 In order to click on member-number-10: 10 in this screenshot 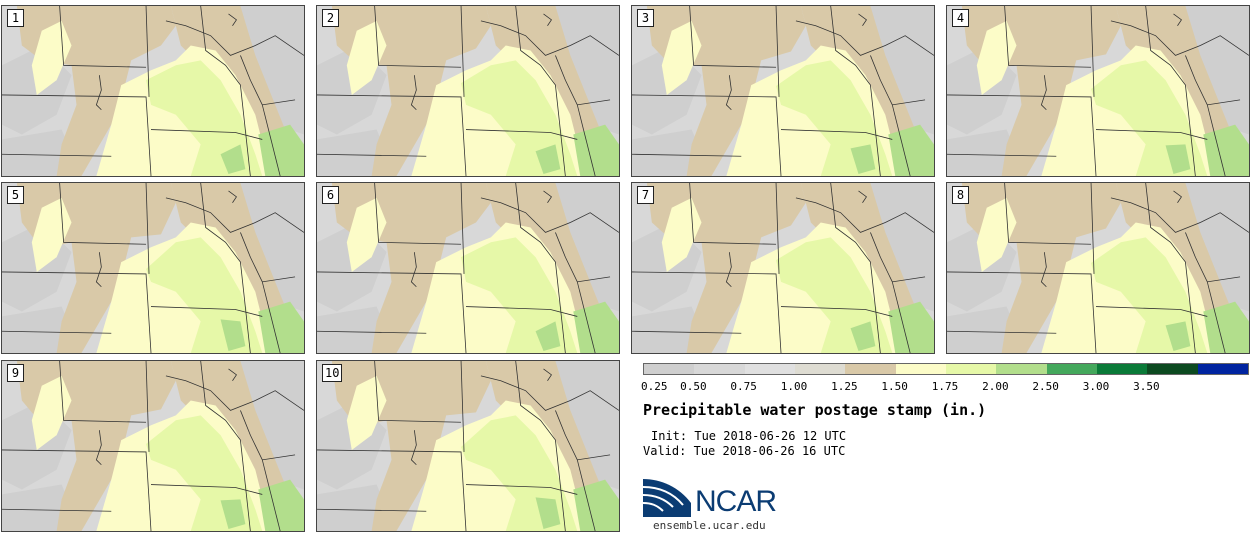, I will do `click(332, 373)`.